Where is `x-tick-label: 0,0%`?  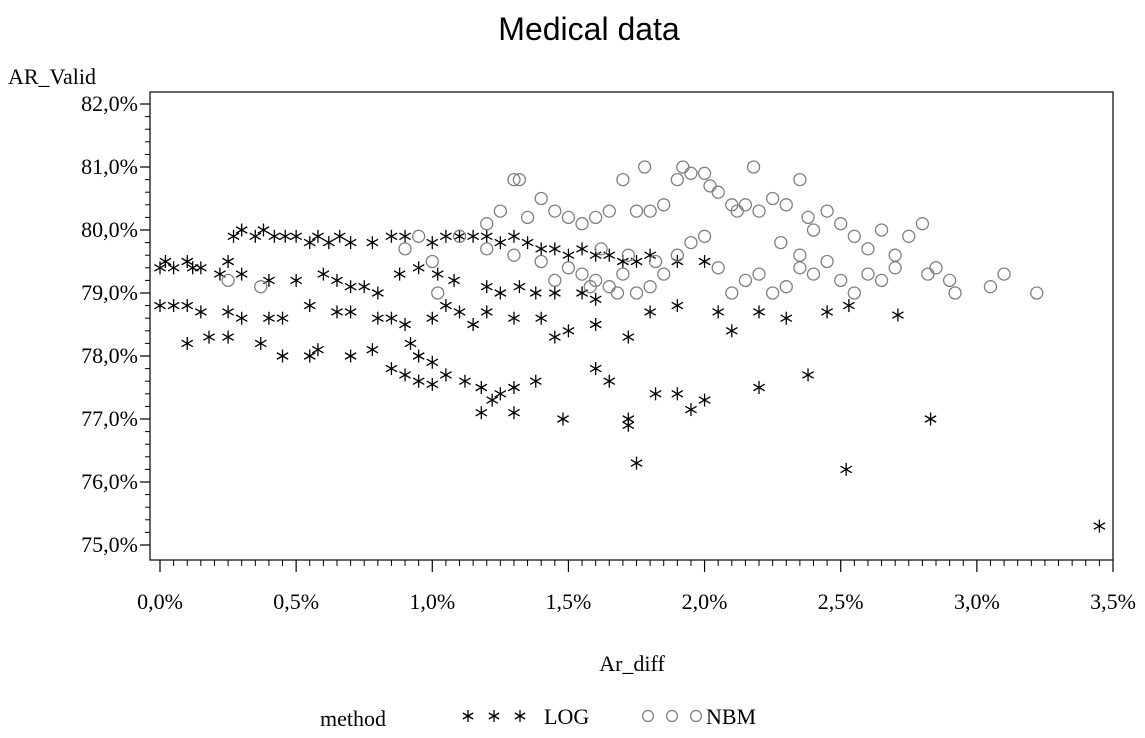
x-tick-label: 0,0% is located at coordinates (160, 601).